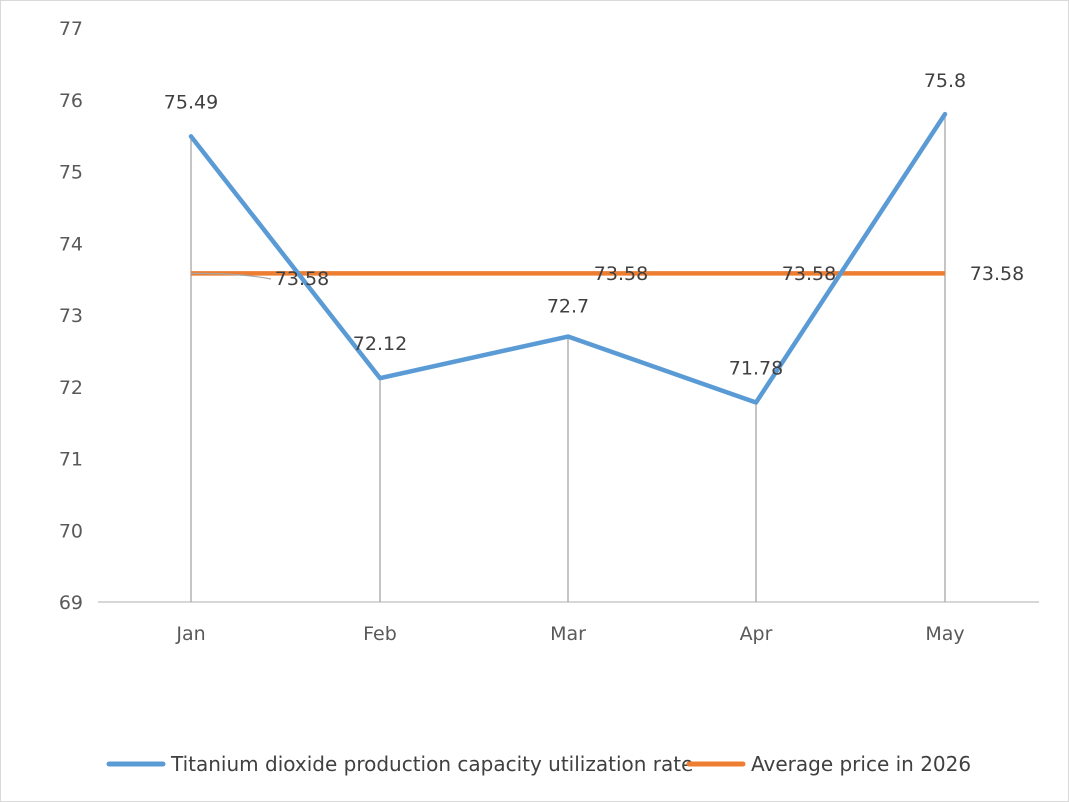  I want to click on data-label-utilization: 72.12, so click(380, 344).